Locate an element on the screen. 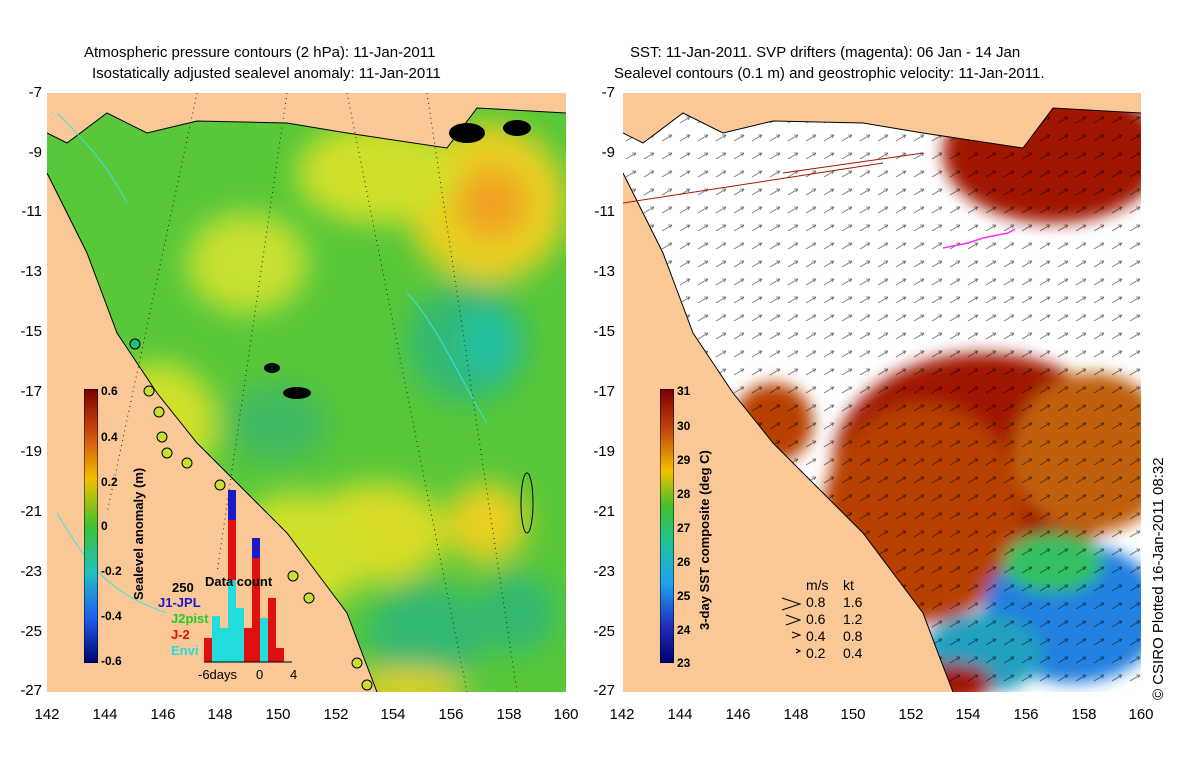 Image resolution: width=1200 pixels, height=780 pixels. y-tick-left: -21 is located at coordinates (31, 511).